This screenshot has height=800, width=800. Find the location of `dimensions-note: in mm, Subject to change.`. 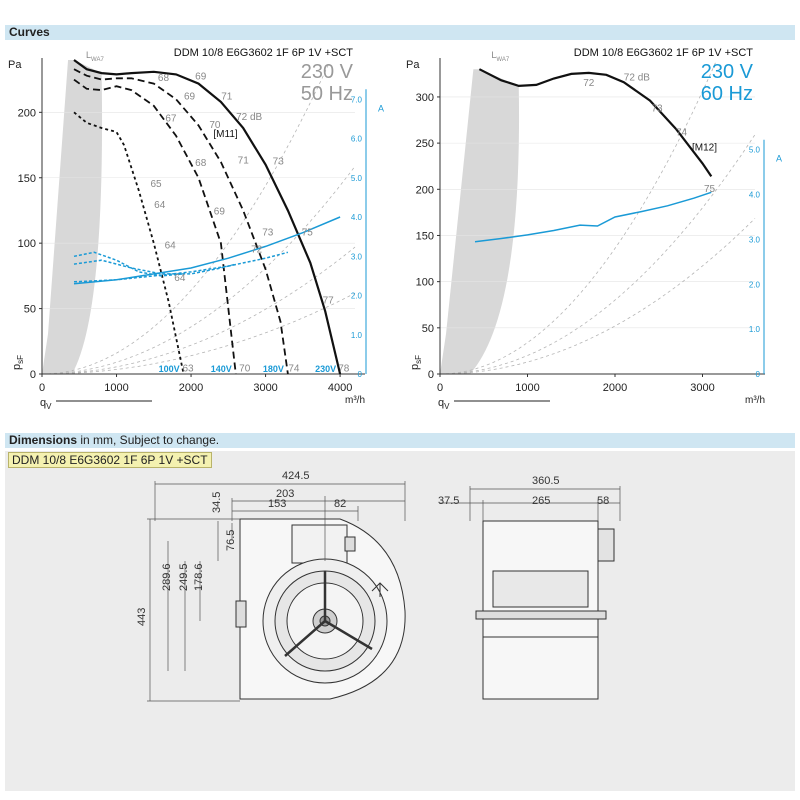

dimensions-note: in mm, Subject to change. is located at coordinates (148, 440).